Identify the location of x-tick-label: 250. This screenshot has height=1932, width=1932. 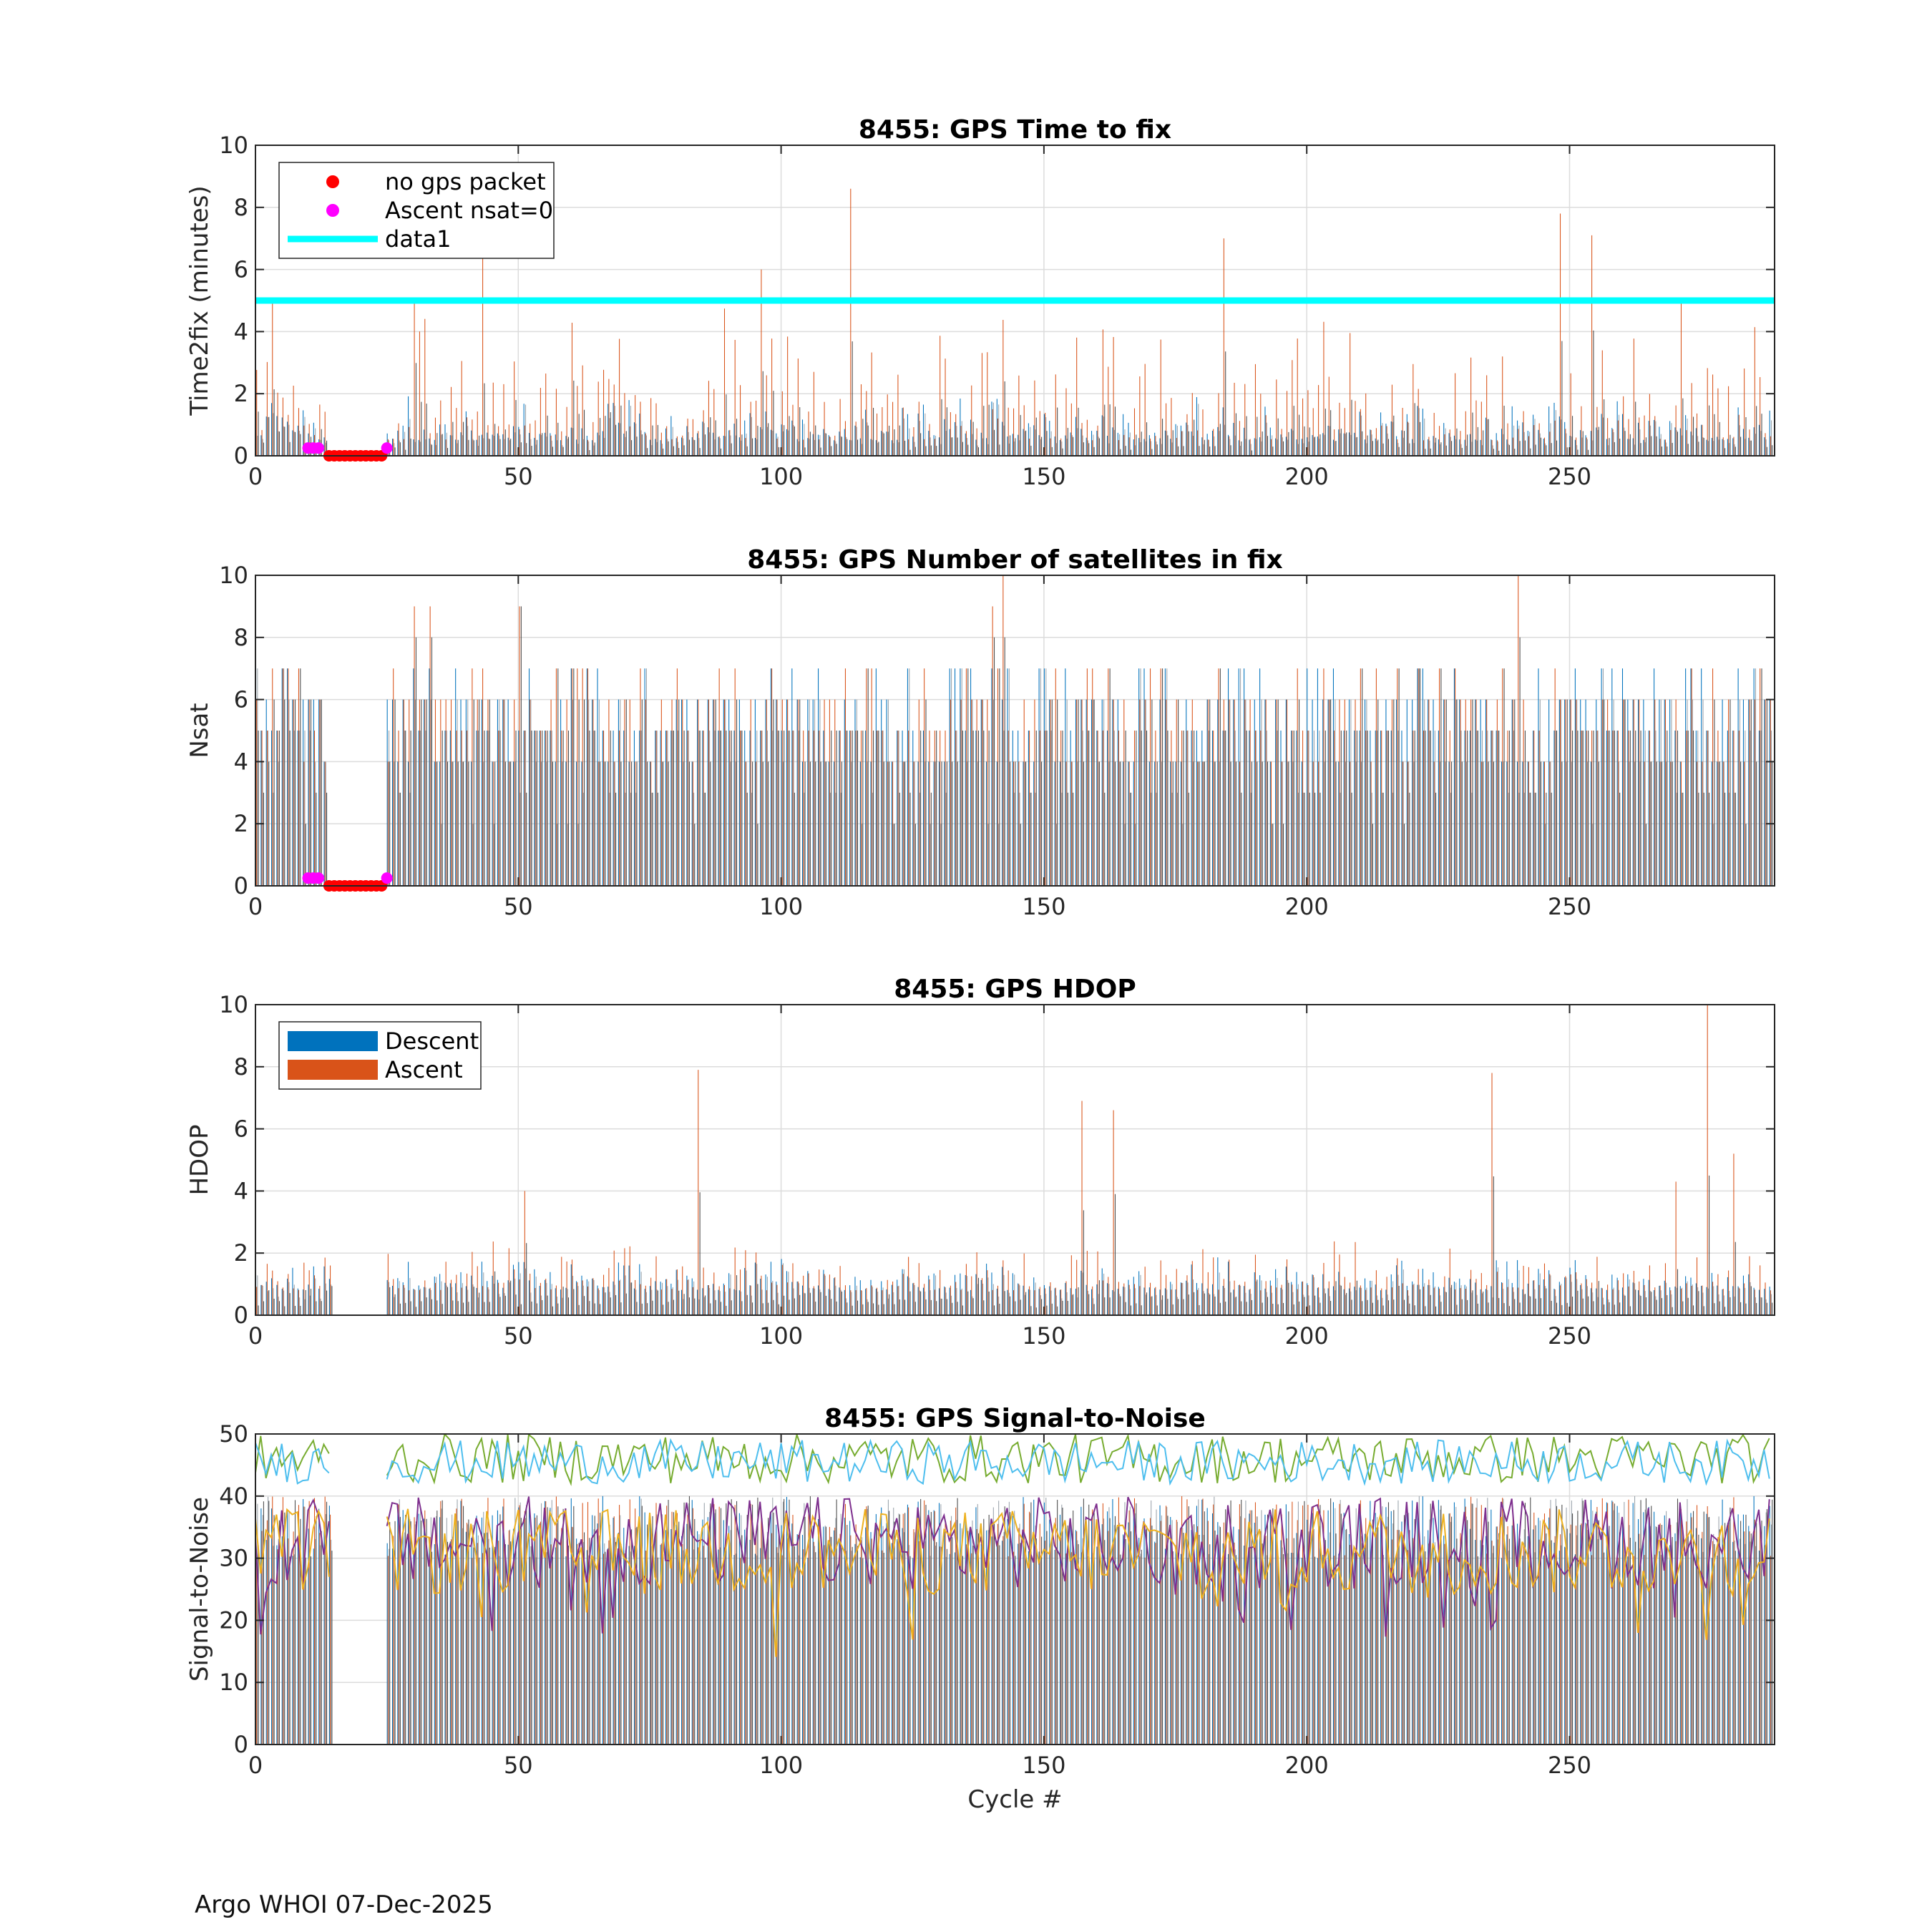
(1569, 476).